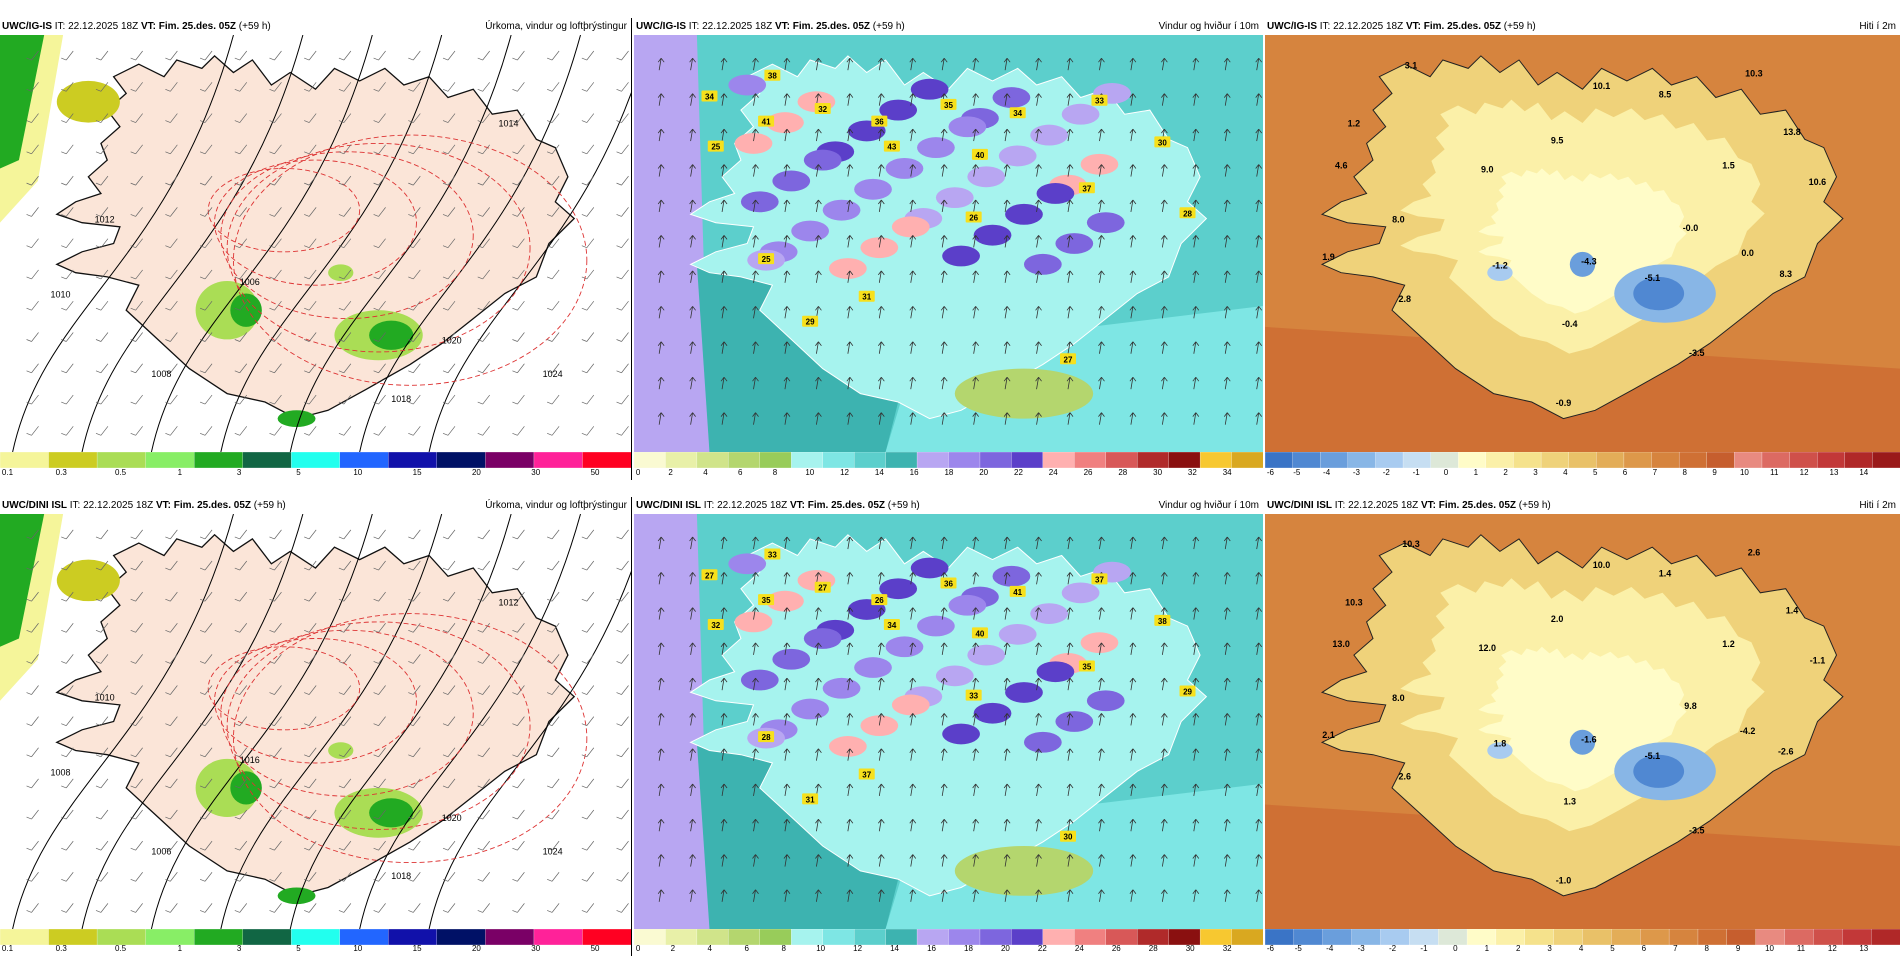 This screenshot has width=1900, height=956. Describe the element at coordinates (1519, 26) in the screenshot. I see `lead-time: (+59 h)` at that location.